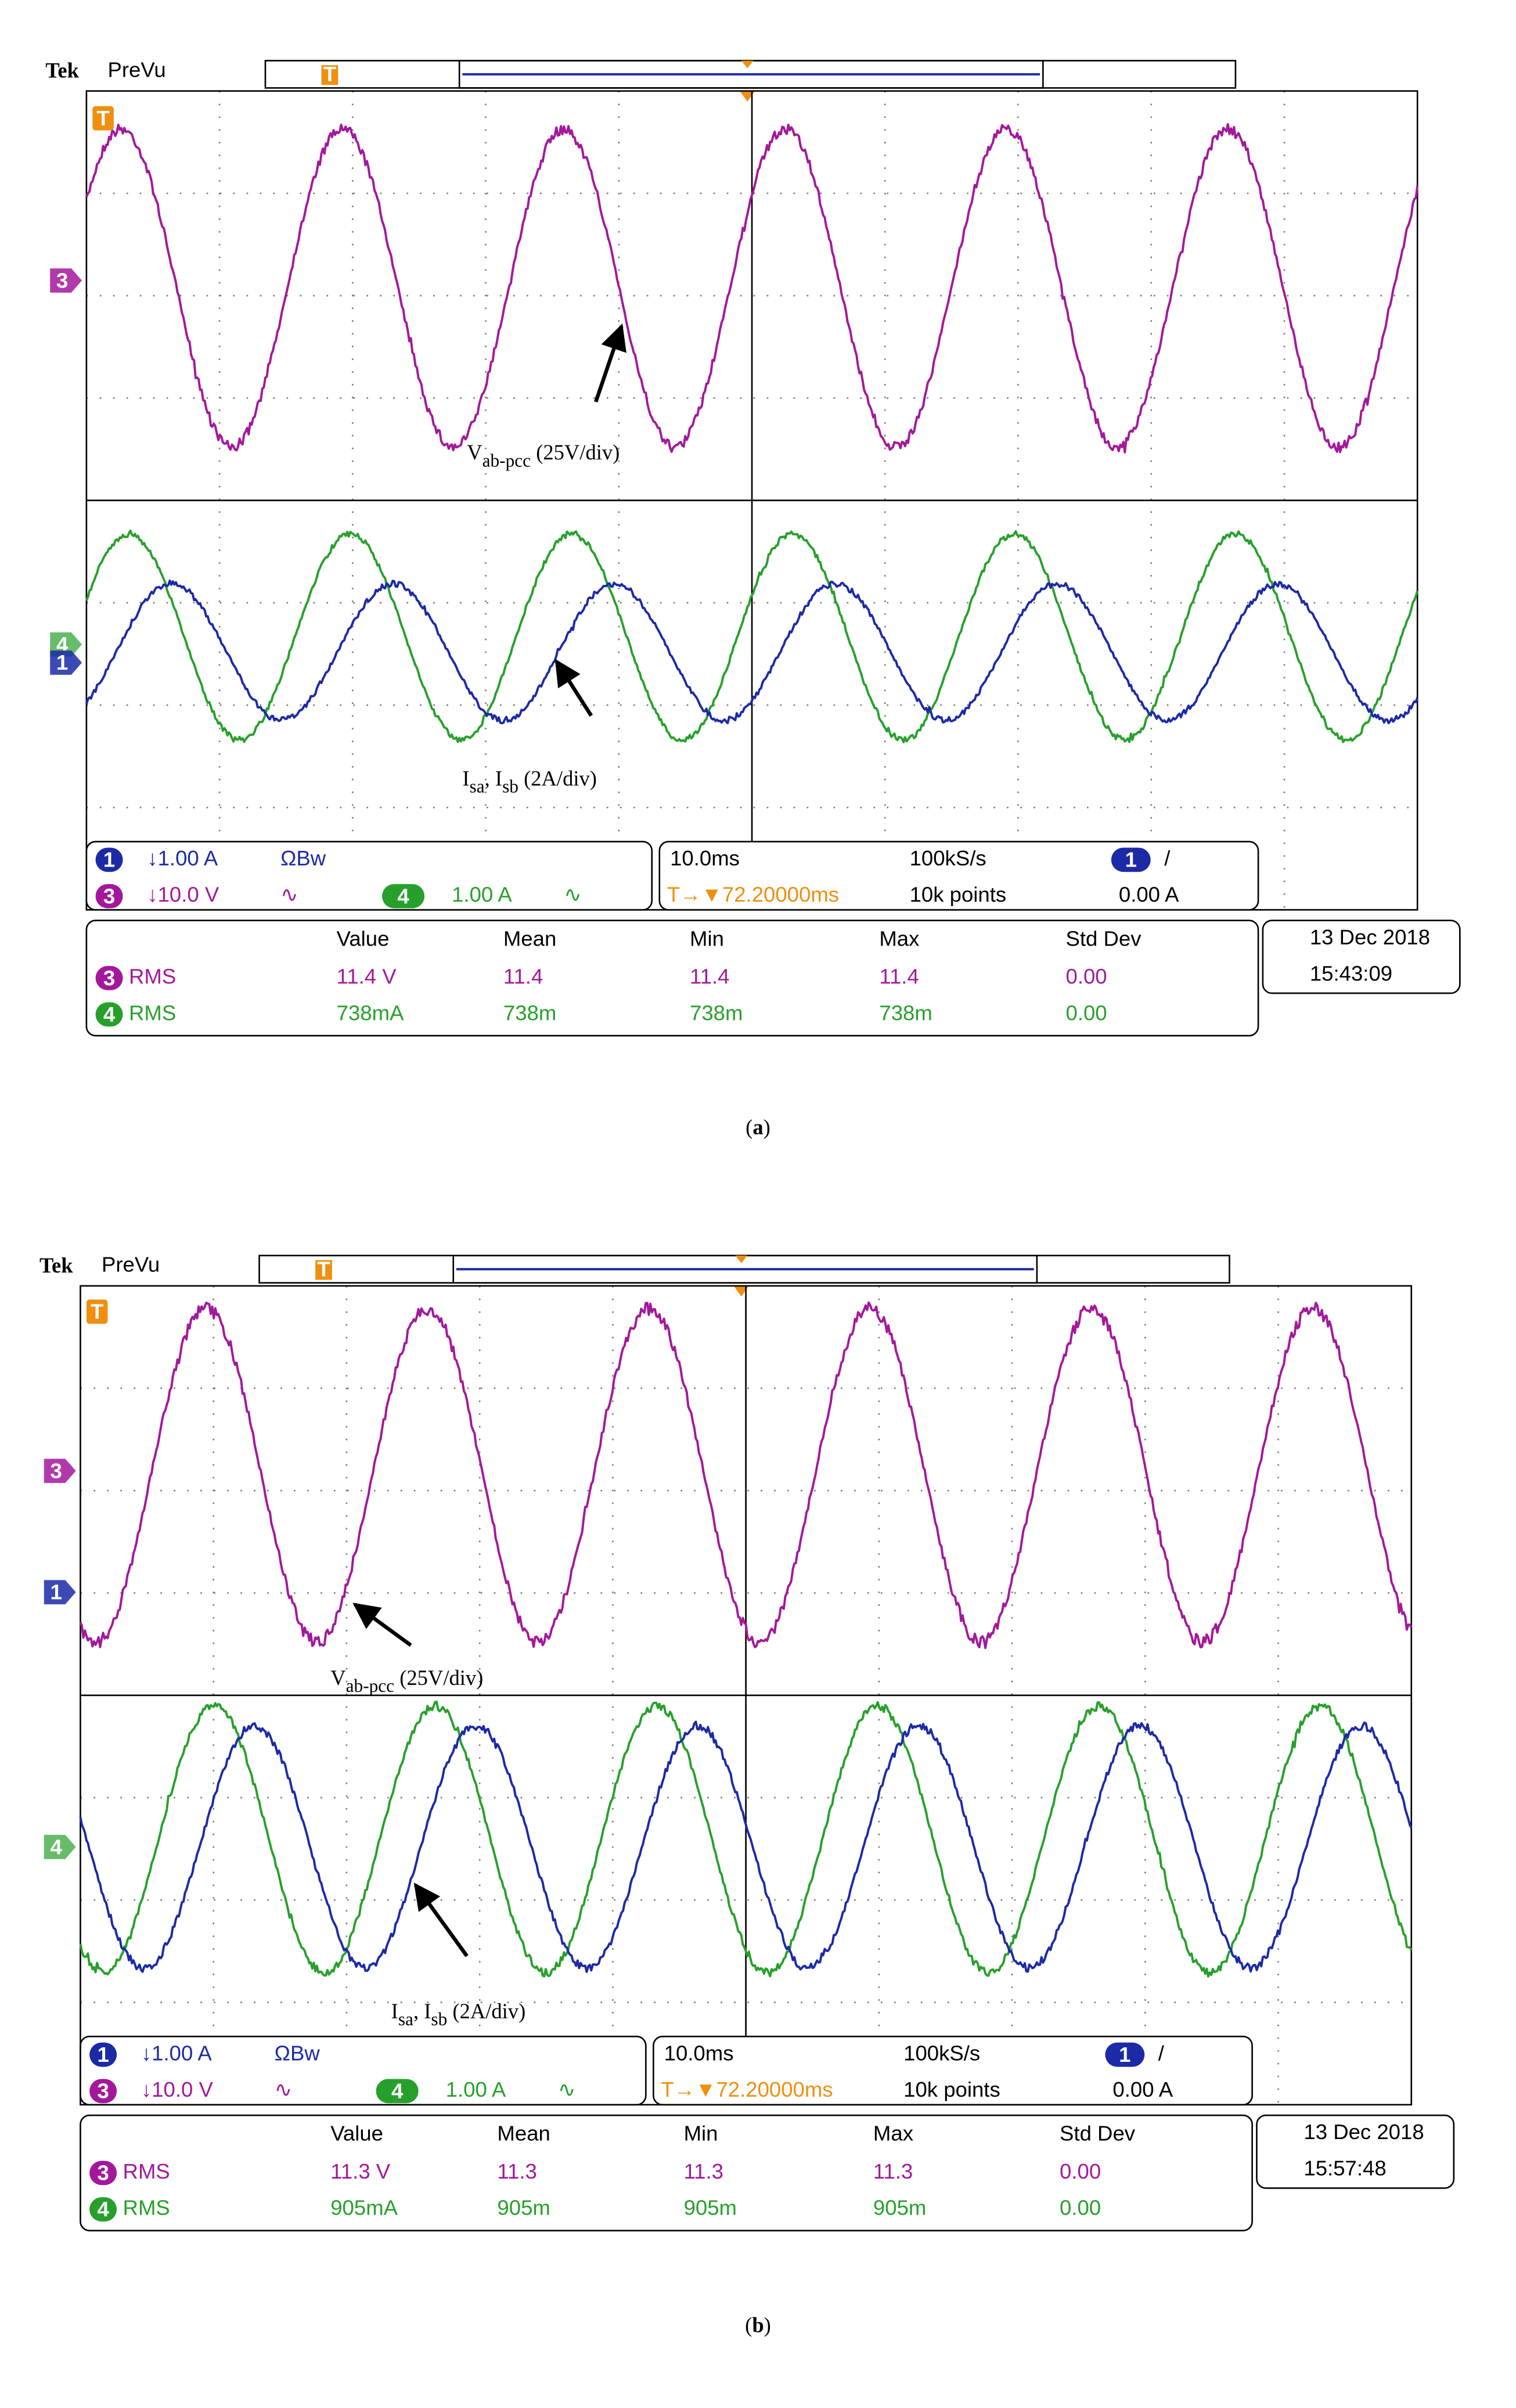  Describe the element at coordinates (136, 69) in the screenshot. I see `mode: PreVu` at that location.